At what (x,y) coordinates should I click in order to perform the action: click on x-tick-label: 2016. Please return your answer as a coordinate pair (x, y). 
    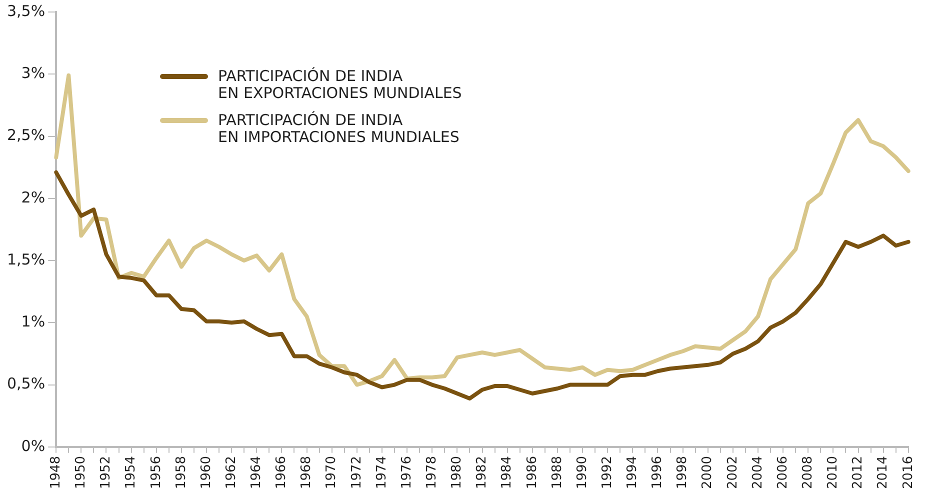
    Looking at the image, I should click on (908, 473).